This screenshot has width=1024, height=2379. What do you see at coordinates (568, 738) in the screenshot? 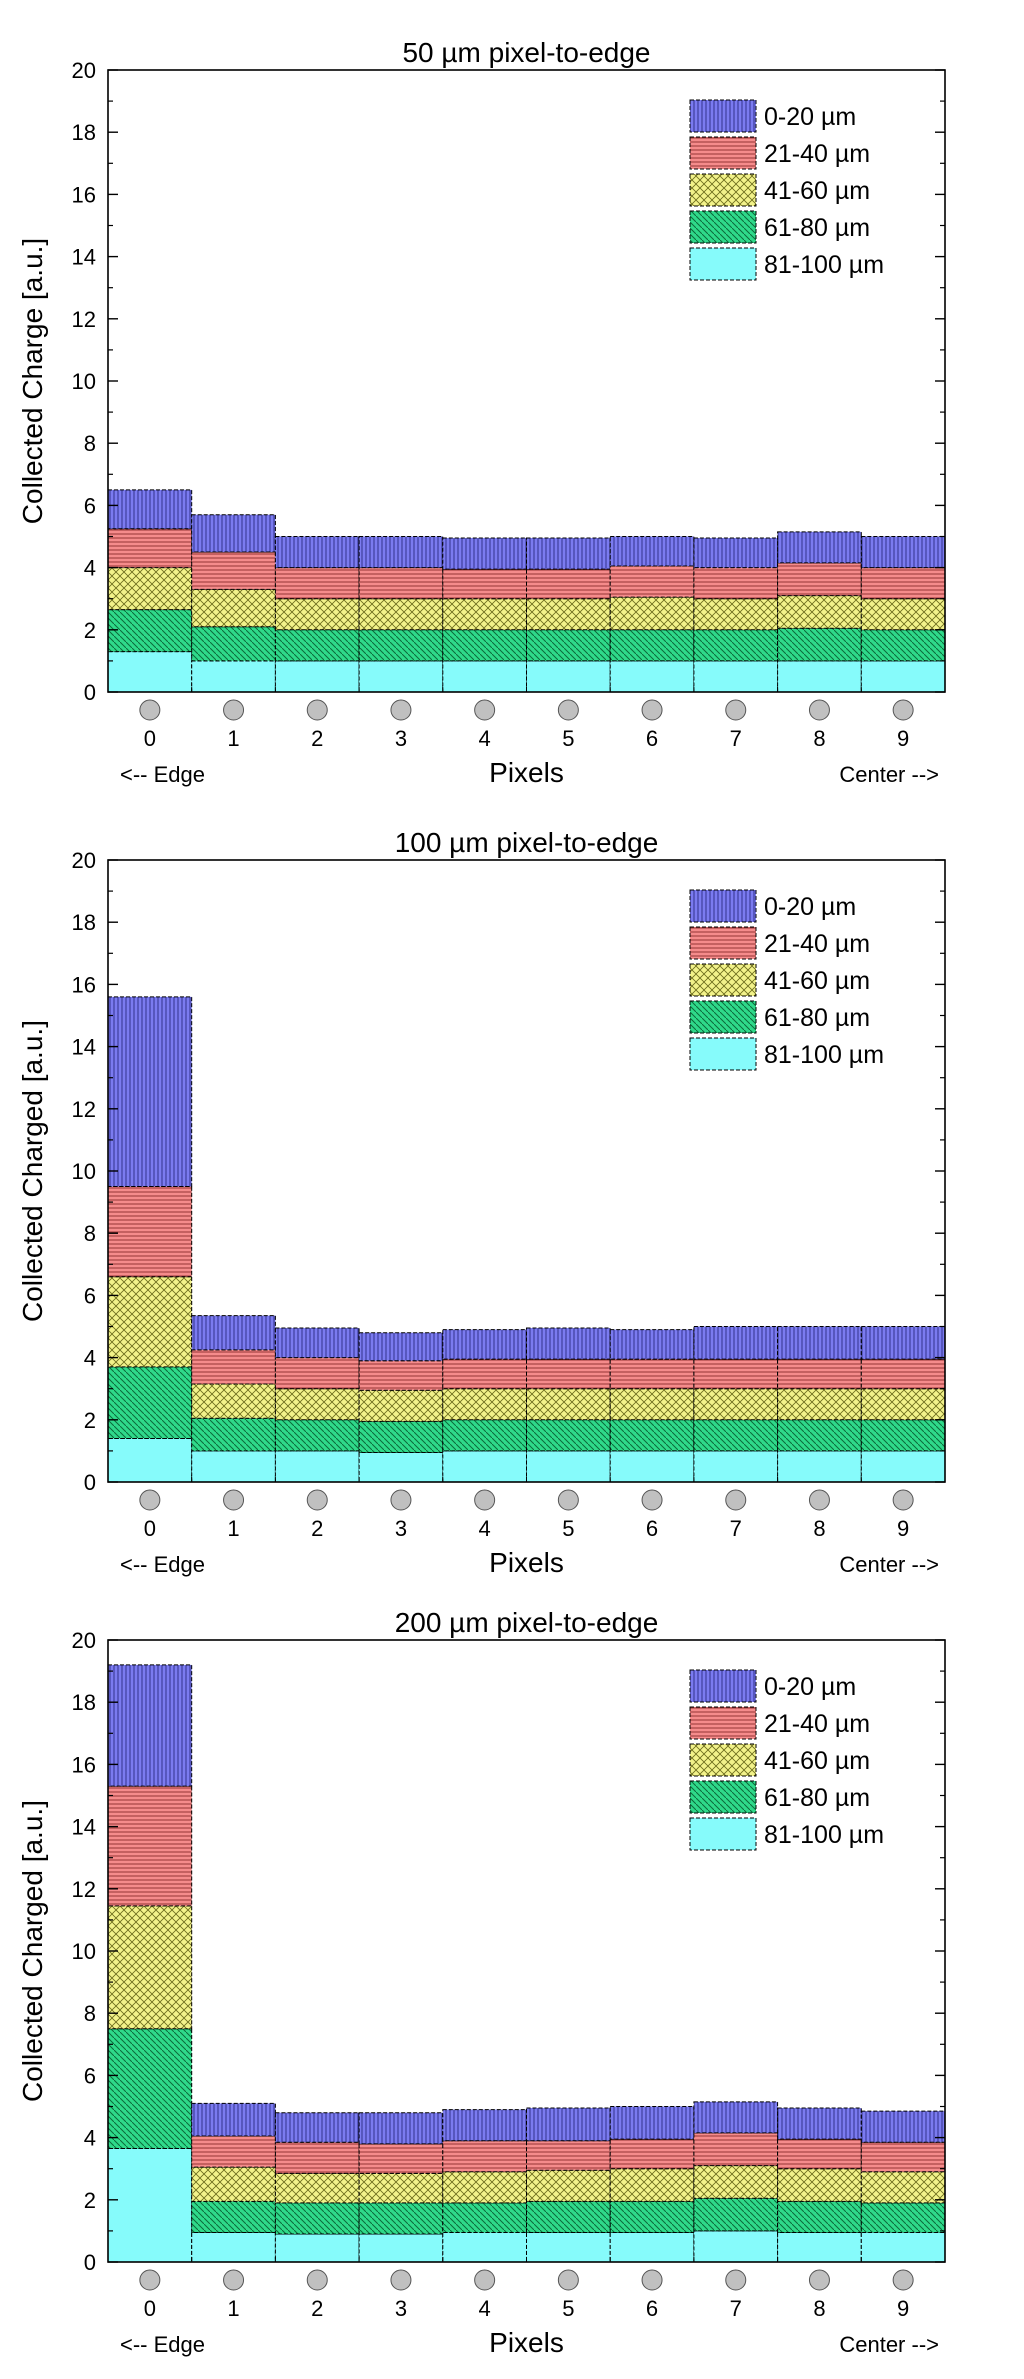
I see `x-tick-label: 5` at bounding box center [568, 738].